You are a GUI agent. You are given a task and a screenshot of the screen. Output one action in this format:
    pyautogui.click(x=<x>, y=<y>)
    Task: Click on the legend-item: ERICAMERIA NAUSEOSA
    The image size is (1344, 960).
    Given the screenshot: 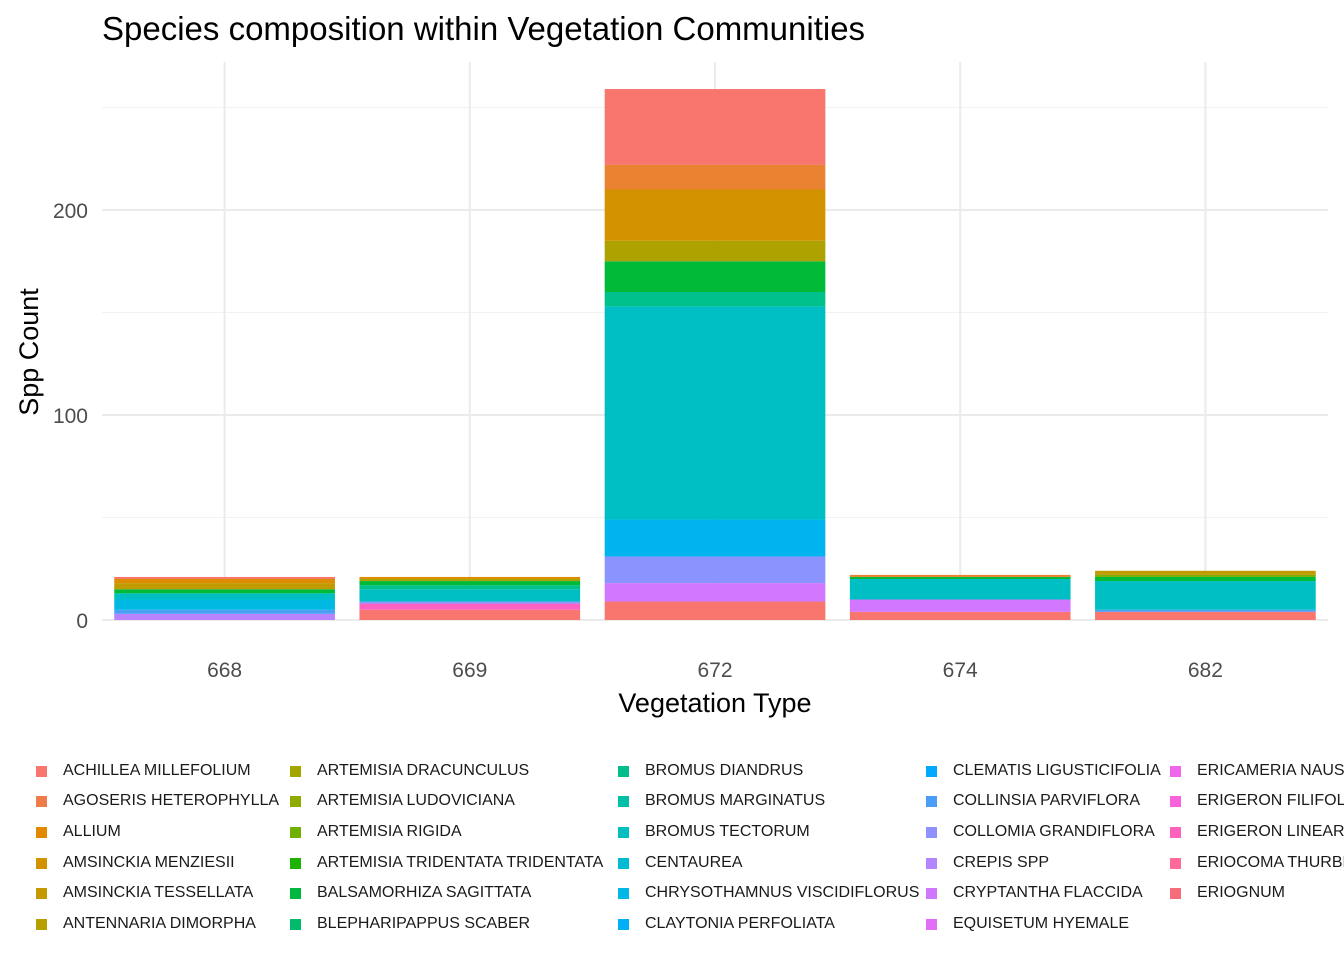 What is the action you would take?
    pyautogui.click(x=1257, y=771)
    